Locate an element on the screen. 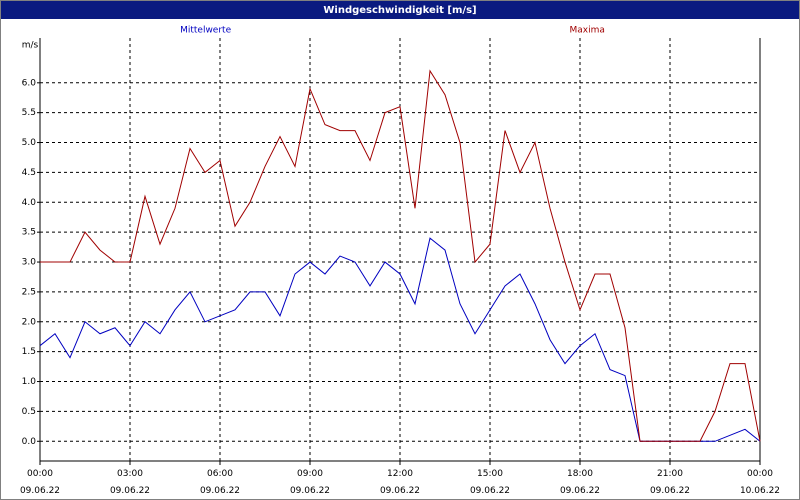 This screenshot has width=800, height=500. x-tick-label: 21:00 09.06.22 is located at coordinates (670, 482).